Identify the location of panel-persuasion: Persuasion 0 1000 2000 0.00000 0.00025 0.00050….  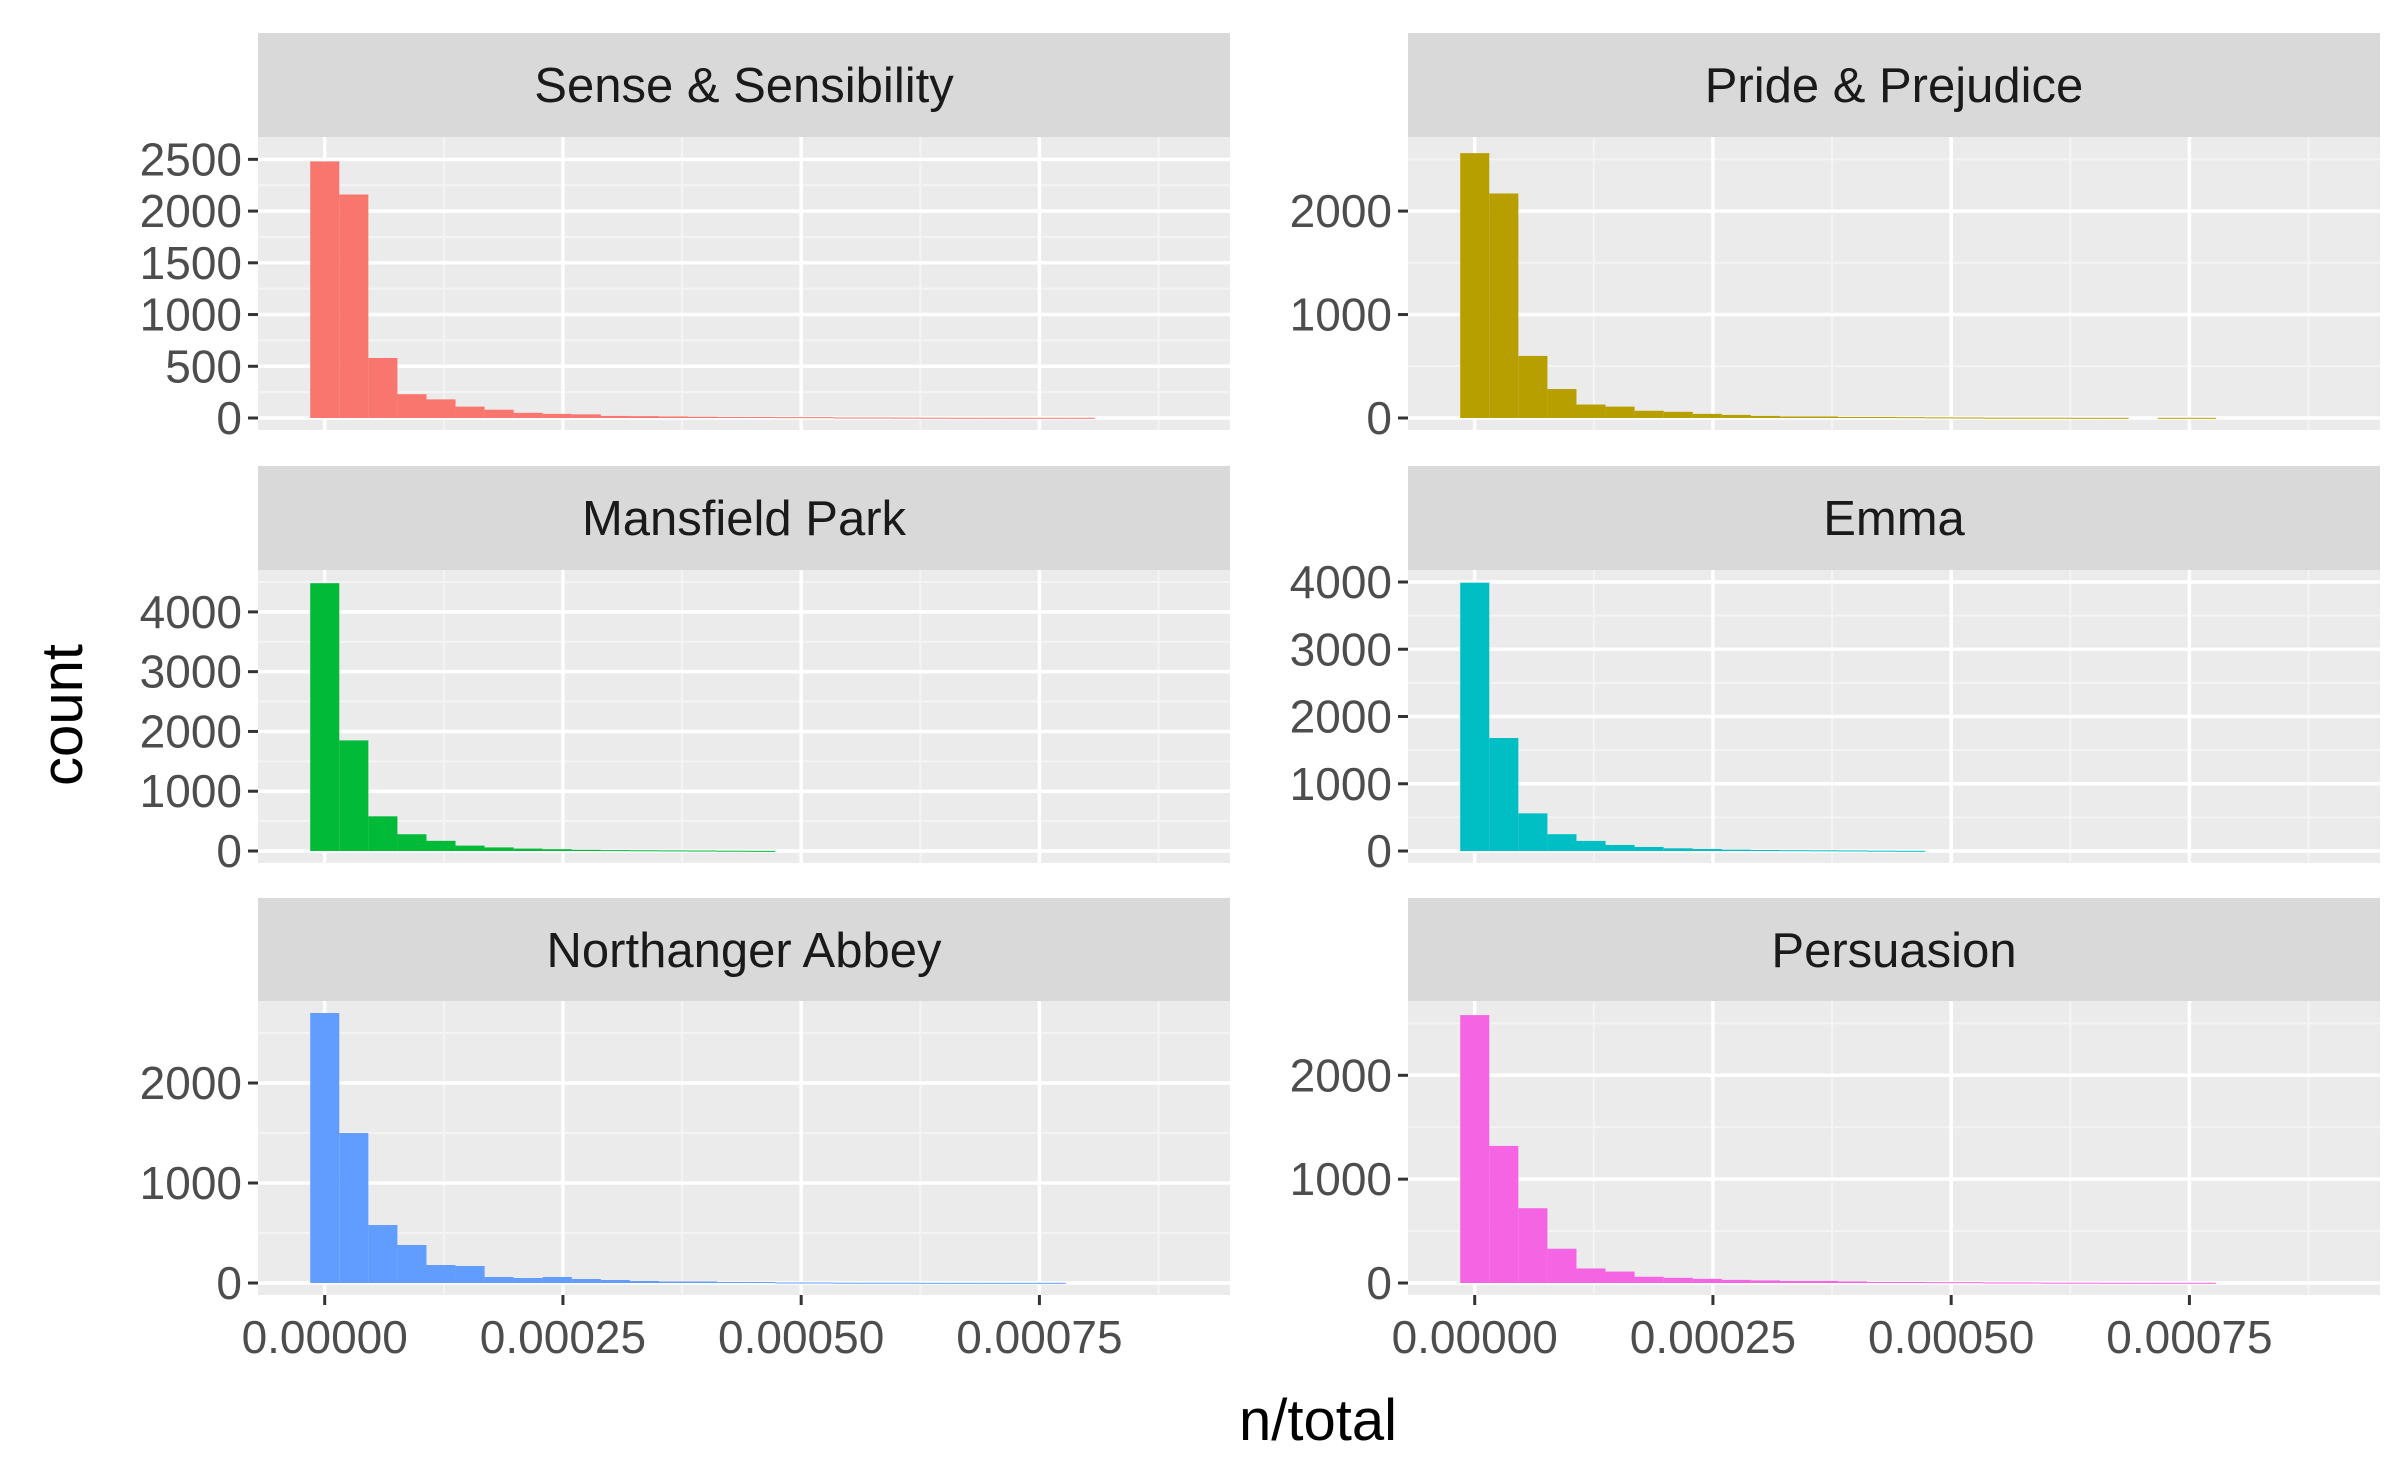
(1835, 1130).